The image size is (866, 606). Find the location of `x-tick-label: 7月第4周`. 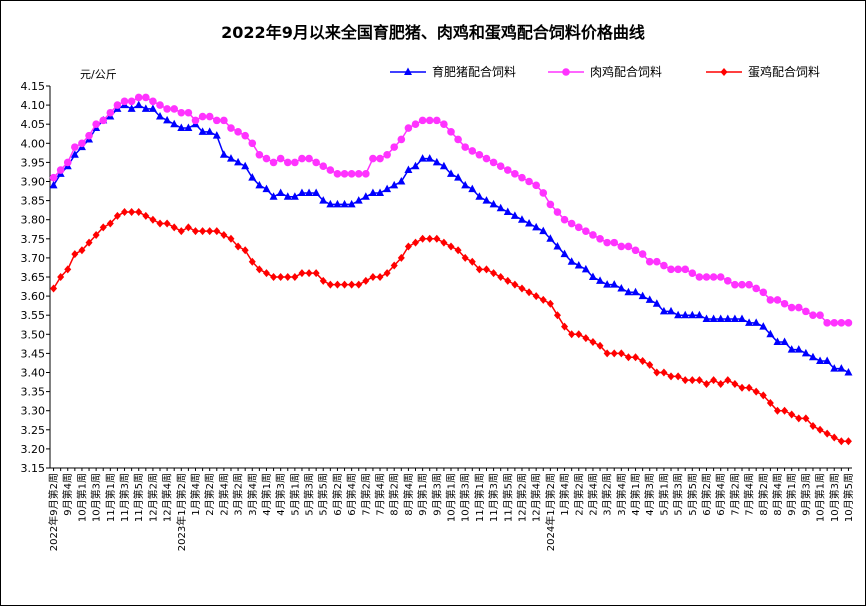

x-tick-label: 7月第4周 is located at coordinates (749, 494).